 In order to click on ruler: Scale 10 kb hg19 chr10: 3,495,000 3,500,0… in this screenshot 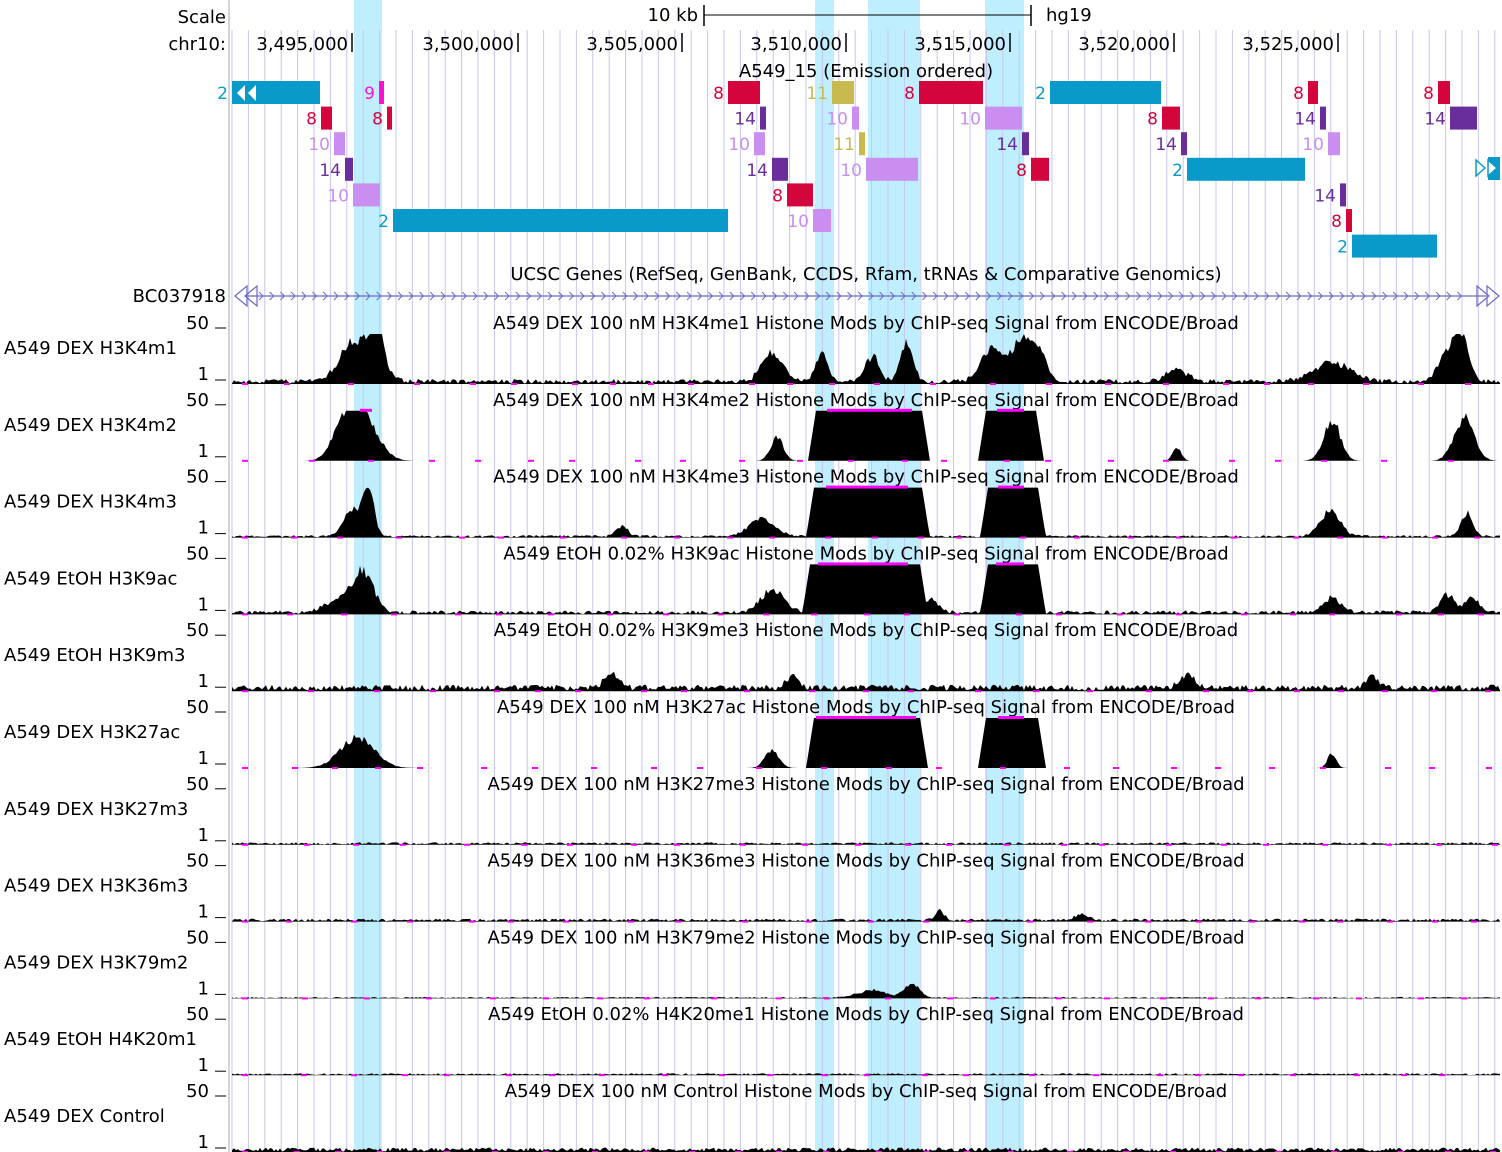, I will do `click(753, 30)`.